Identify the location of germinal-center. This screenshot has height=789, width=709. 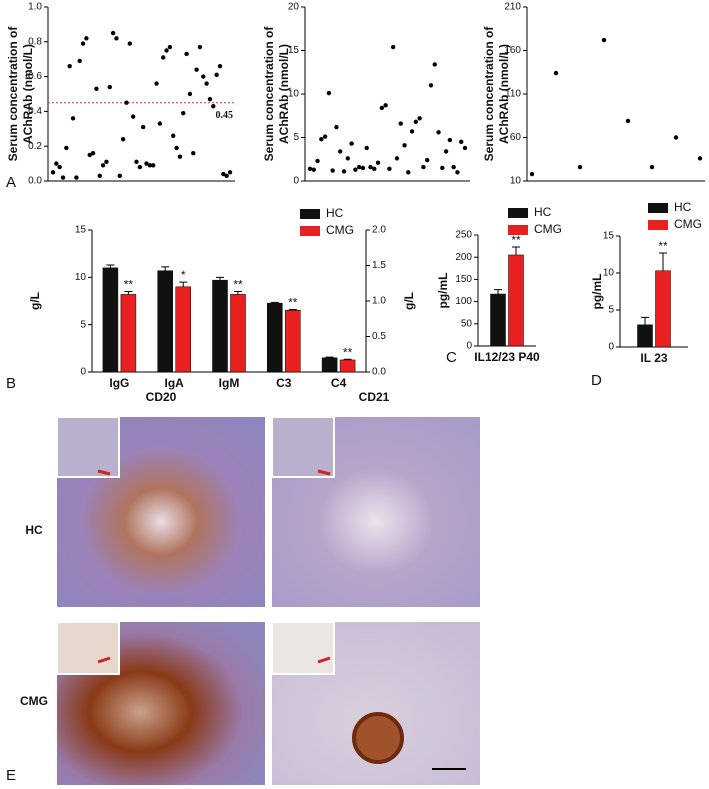
(378, 738).